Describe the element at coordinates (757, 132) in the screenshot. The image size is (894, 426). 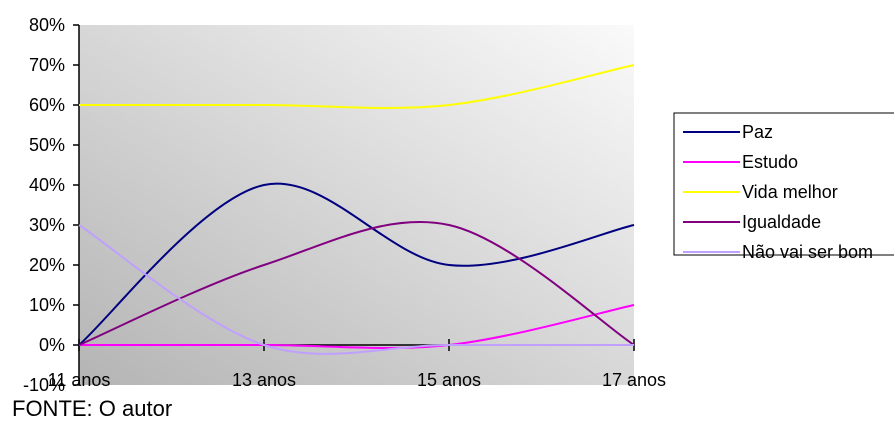
I see `legend-label-paz: Paz` at that location.